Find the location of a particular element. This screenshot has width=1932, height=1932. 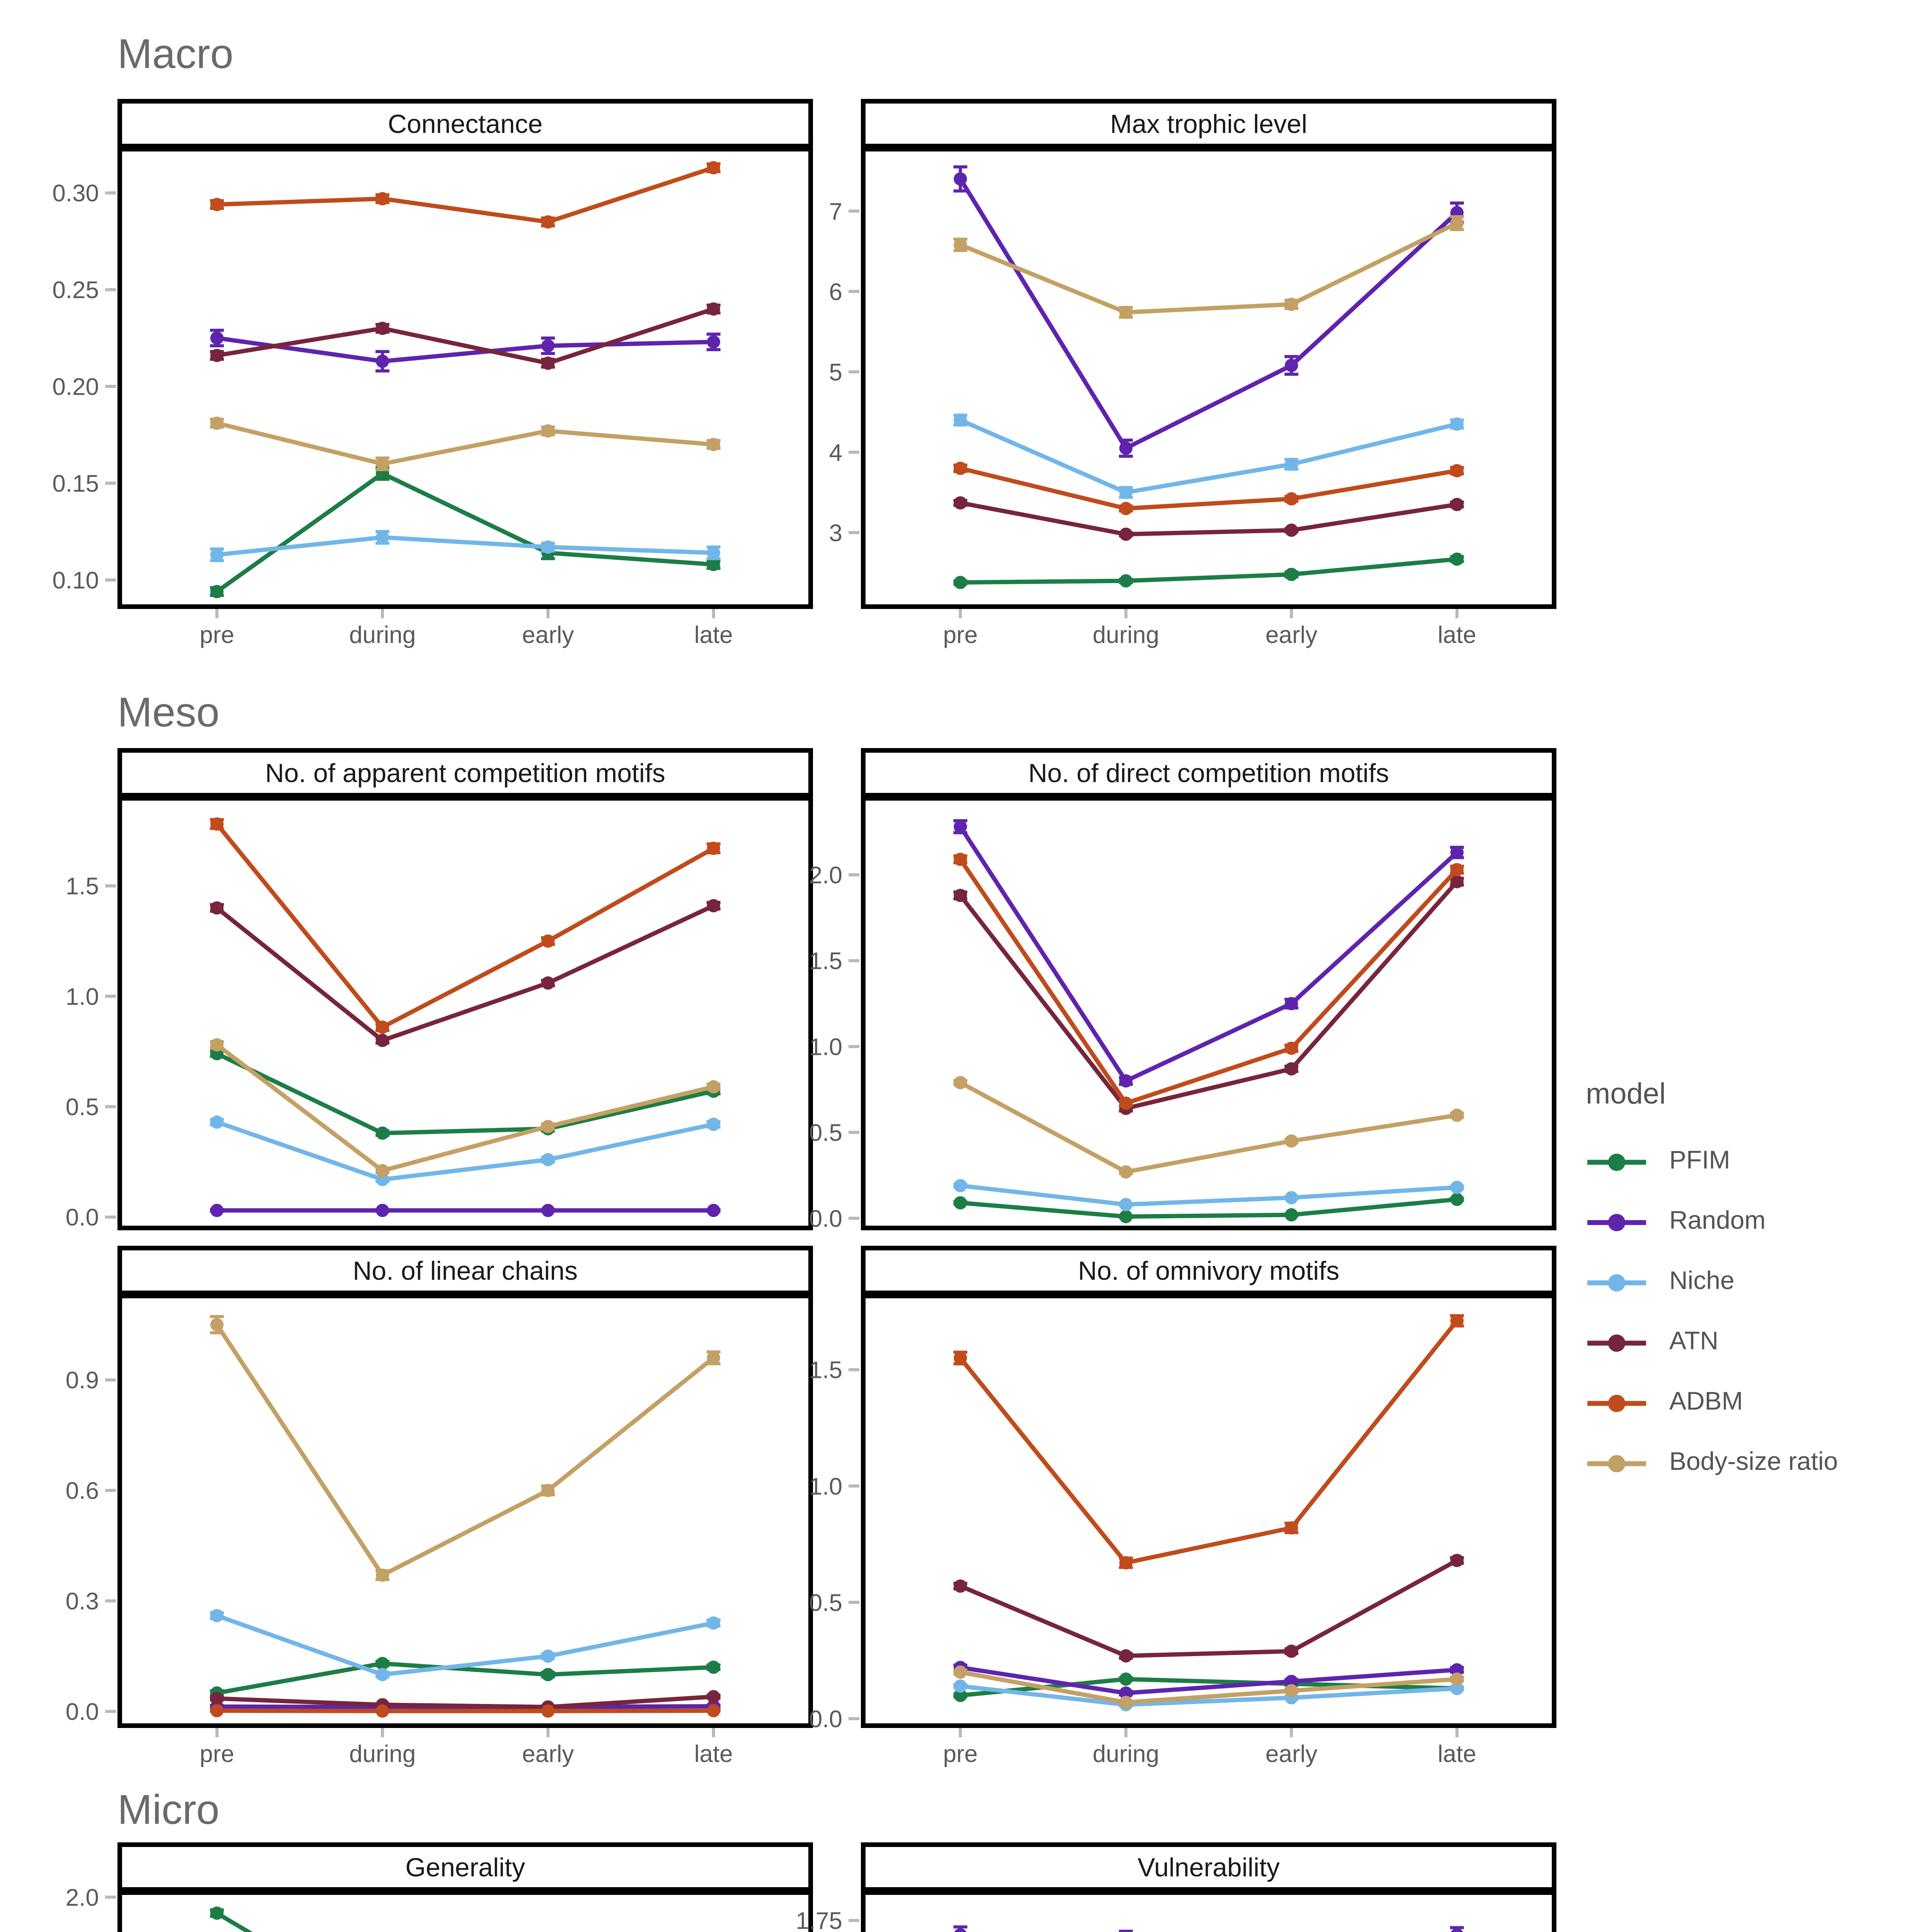

x-tick-label: pre is located at coordinates (961, 1754).